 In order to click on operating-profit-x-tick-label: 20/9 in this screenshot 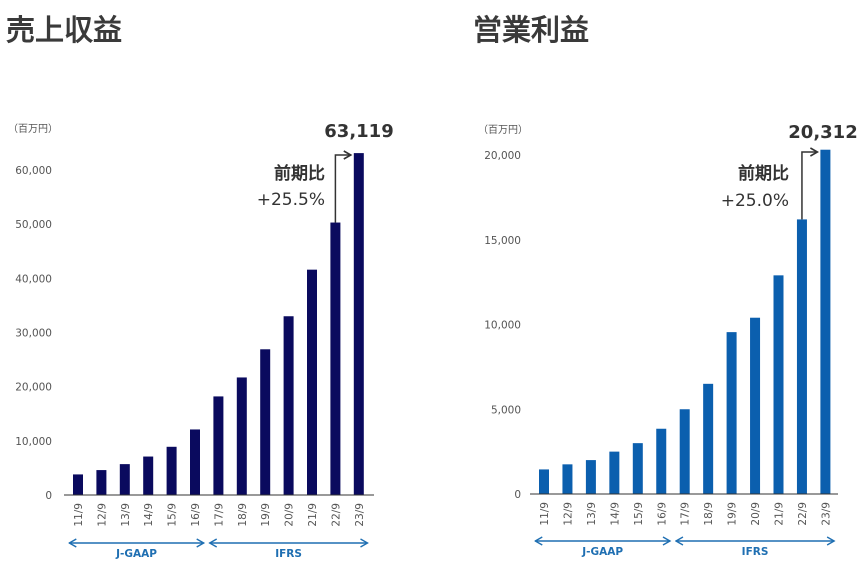, I will do `click(756, 514)`.